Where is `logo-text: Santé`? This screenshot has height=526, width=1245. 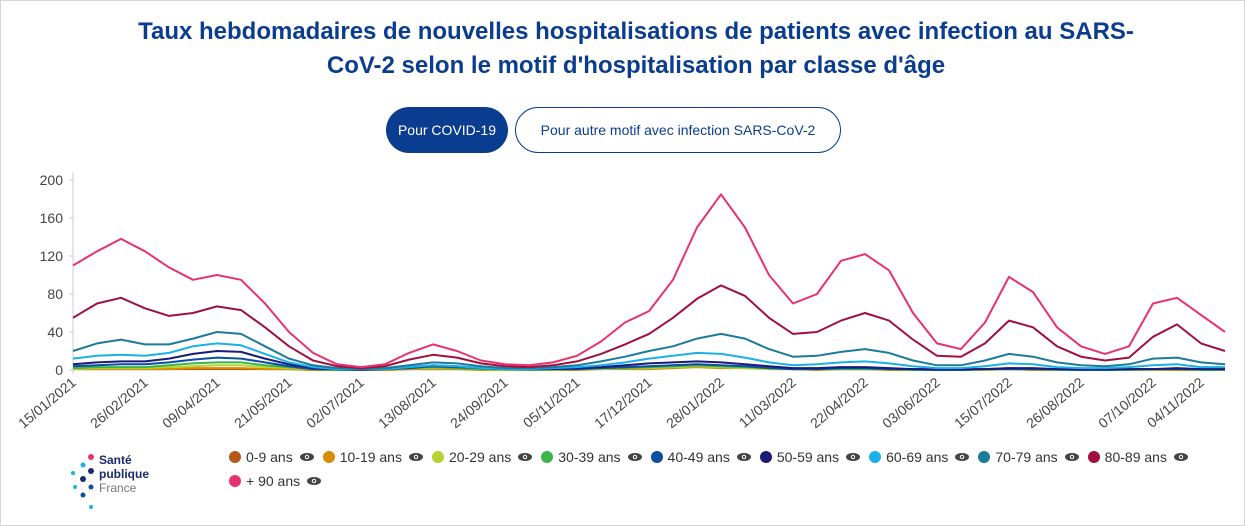
logo-text: Santé is located at coordinates (115, 460).